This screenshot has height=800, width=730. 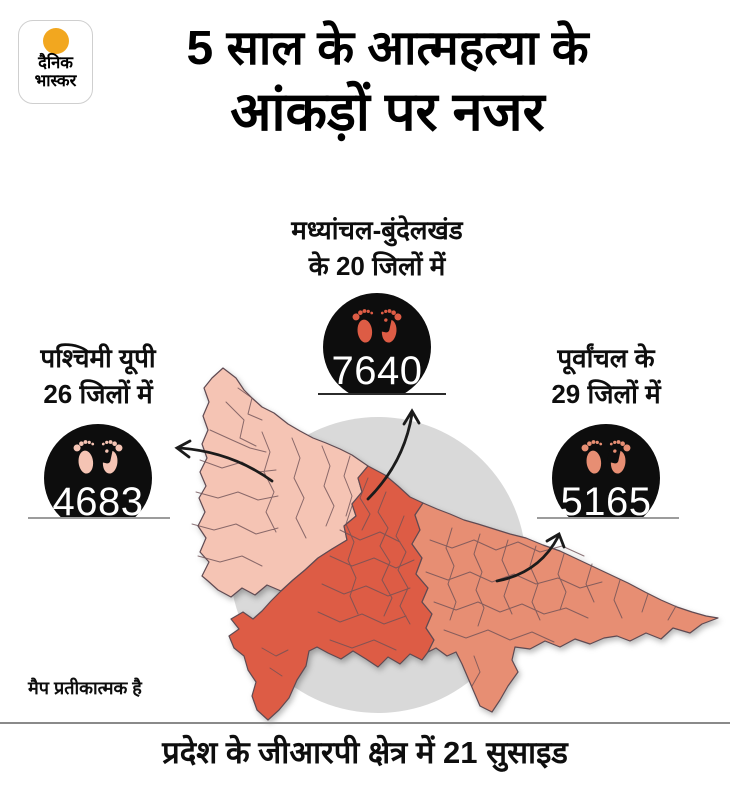 I want to click on sun-icon, so click(x=55, y=41).